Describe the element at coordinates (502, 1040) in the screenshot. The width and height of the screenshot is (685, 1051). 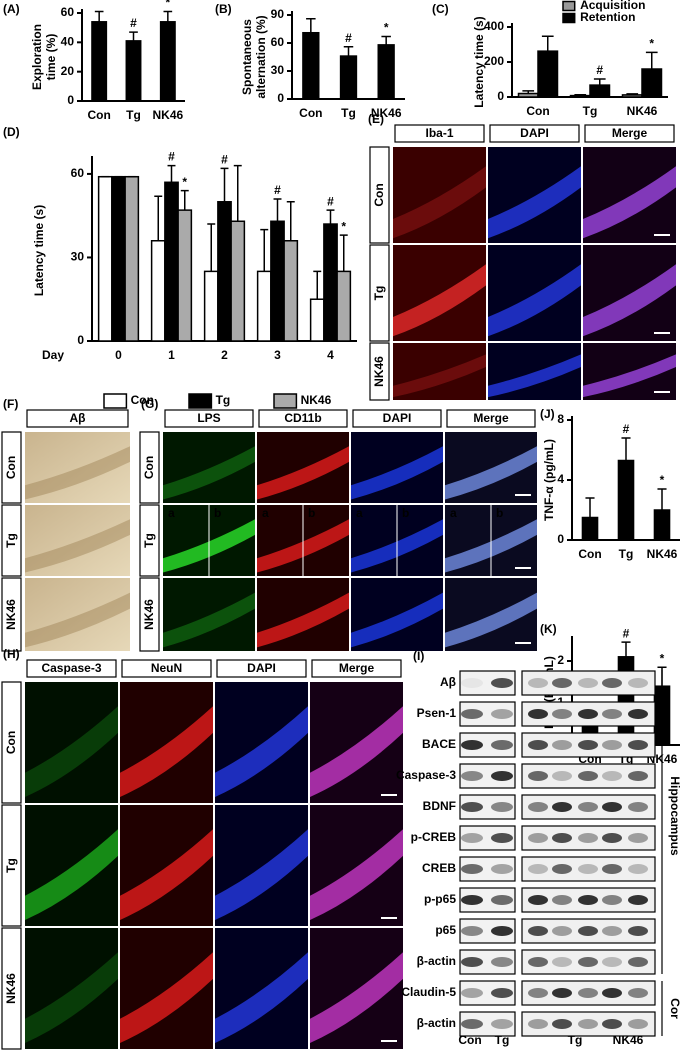
I see `lane-label: Tg` at that location.